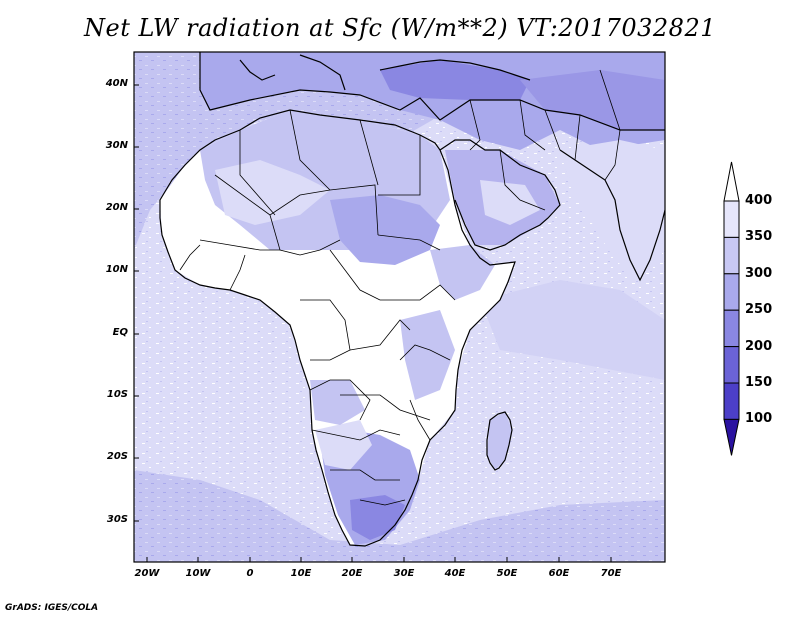 The image size is (800, 618). Describe the element at coordinates (116, 207) in the screenshot. I see `lat-label: 20N` at that location.